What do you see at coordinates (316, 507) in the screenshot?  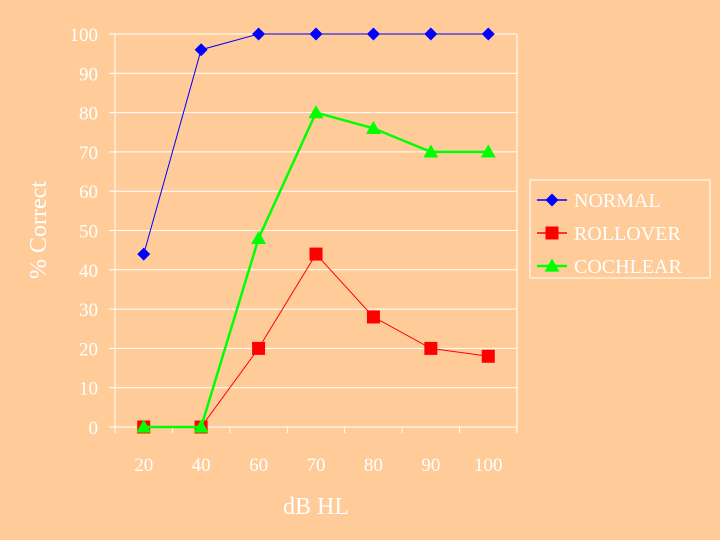 I see `x-axis-title: dB HL` at bounding box center [316, 507].